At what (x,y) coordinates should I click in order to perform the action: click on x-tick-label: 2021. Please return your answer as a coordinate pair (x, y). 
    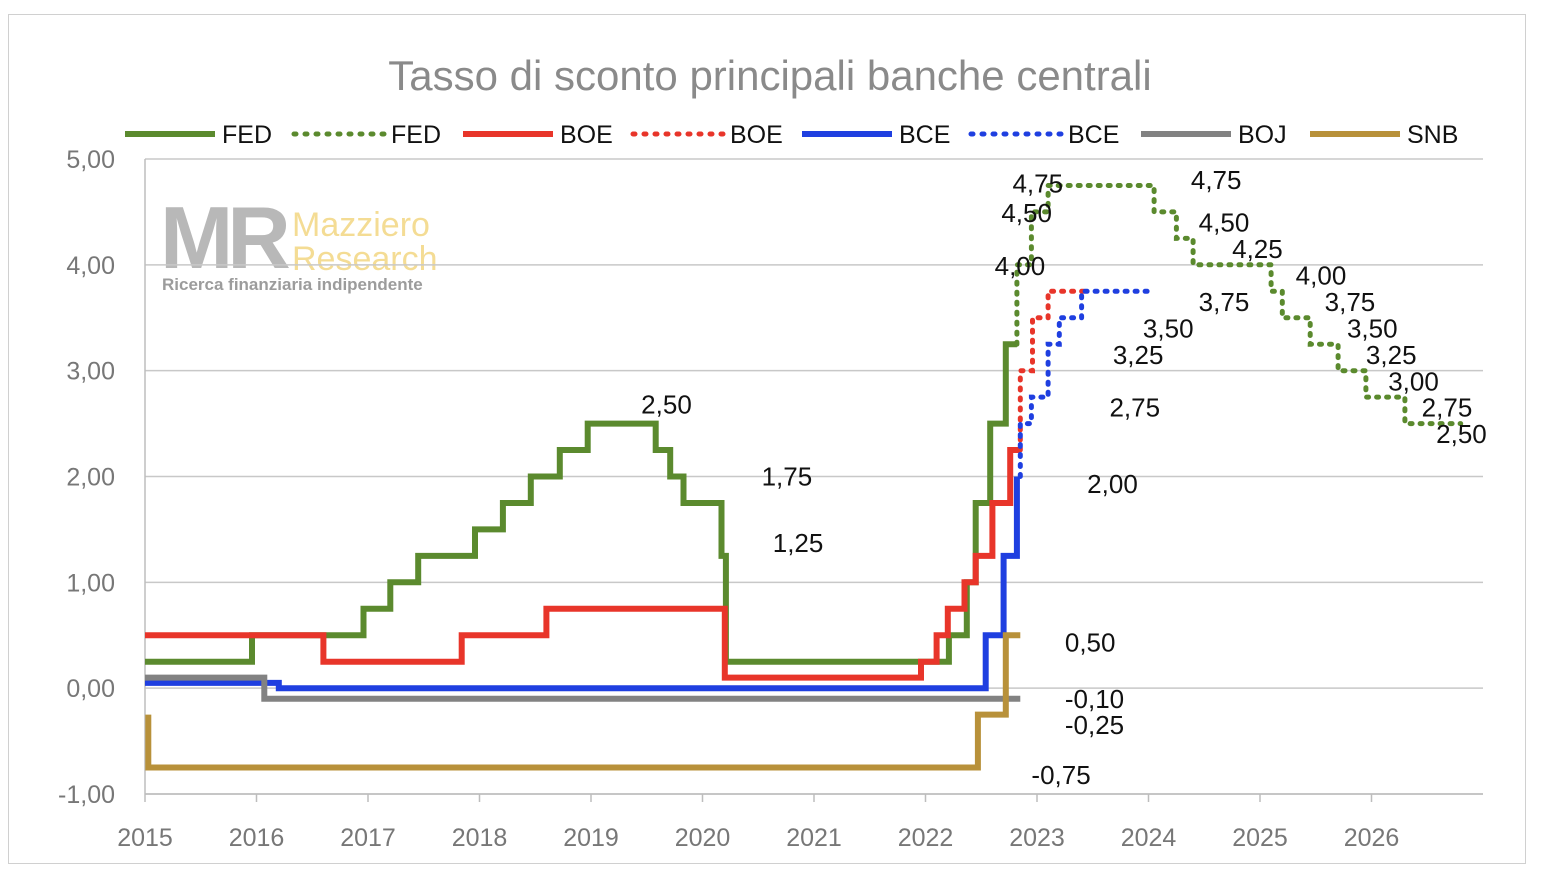
    Looking at the image, I should click on (814, 838).